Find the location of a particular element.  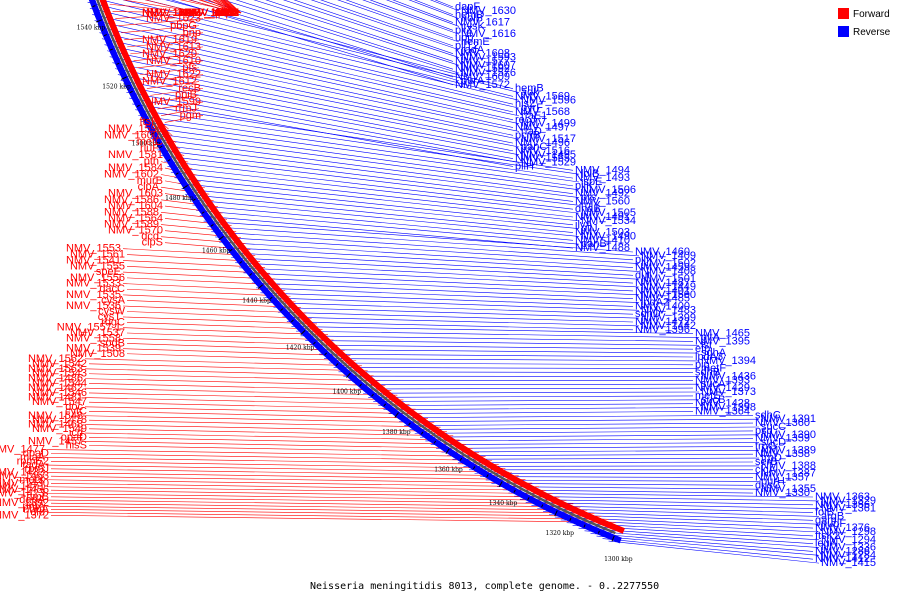

forward-gene-label: NMV_1536 is located at coordinates (93, 306).